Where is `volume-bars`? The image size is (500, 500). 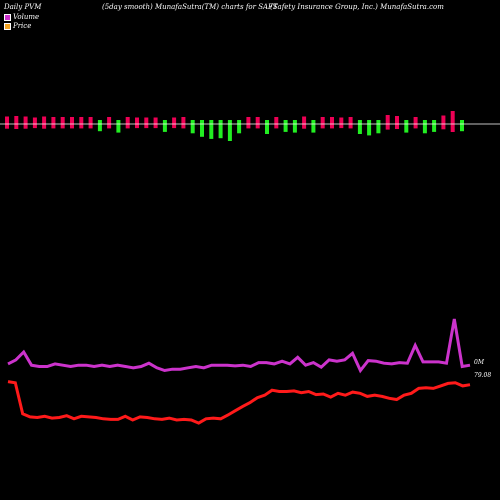 volume-bars is located at coordinates (234, 126).